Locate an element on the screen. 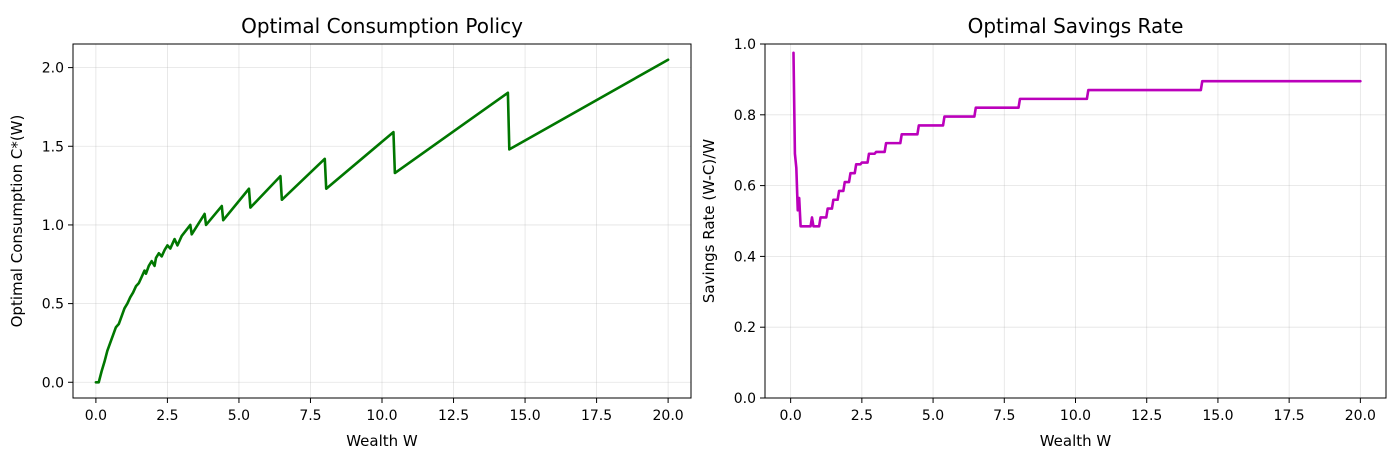 This screenshot has width=1400, height=466. y-tick-label: 2.0 is located at coordinates (53, 69).